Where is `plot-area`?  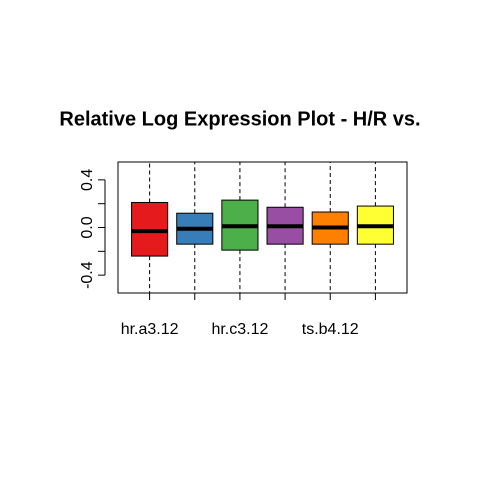 plot-area is located at coordinates (262, 227).